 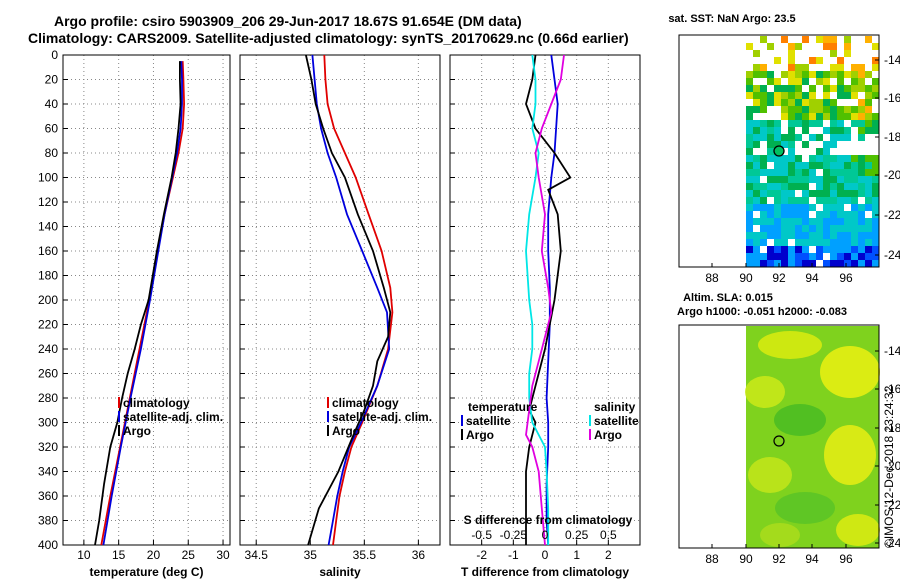 I want to click on map-lat-label: -18, so click(x=892, y=137).